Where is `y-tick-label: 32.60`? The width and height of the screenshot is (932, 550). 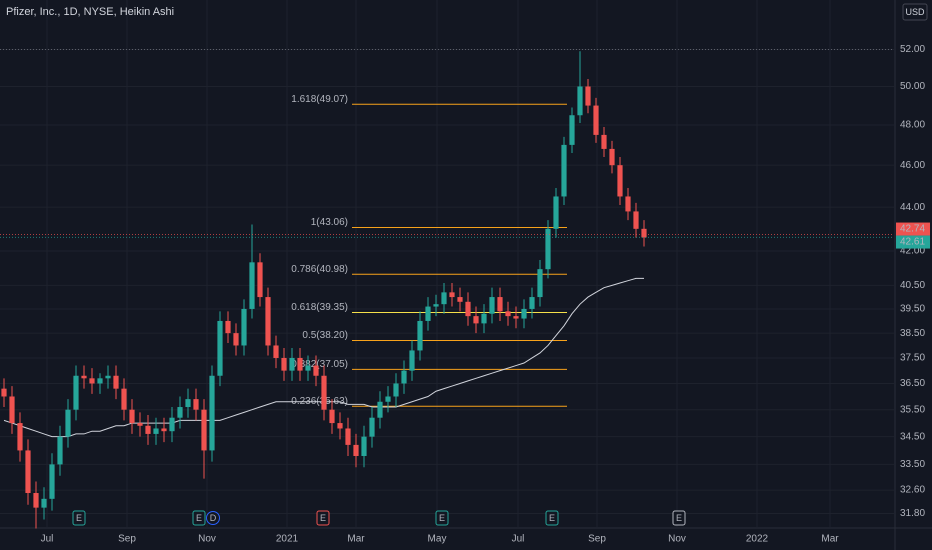
y-tick-label: 32.60 is located at coordinates (912, 490).